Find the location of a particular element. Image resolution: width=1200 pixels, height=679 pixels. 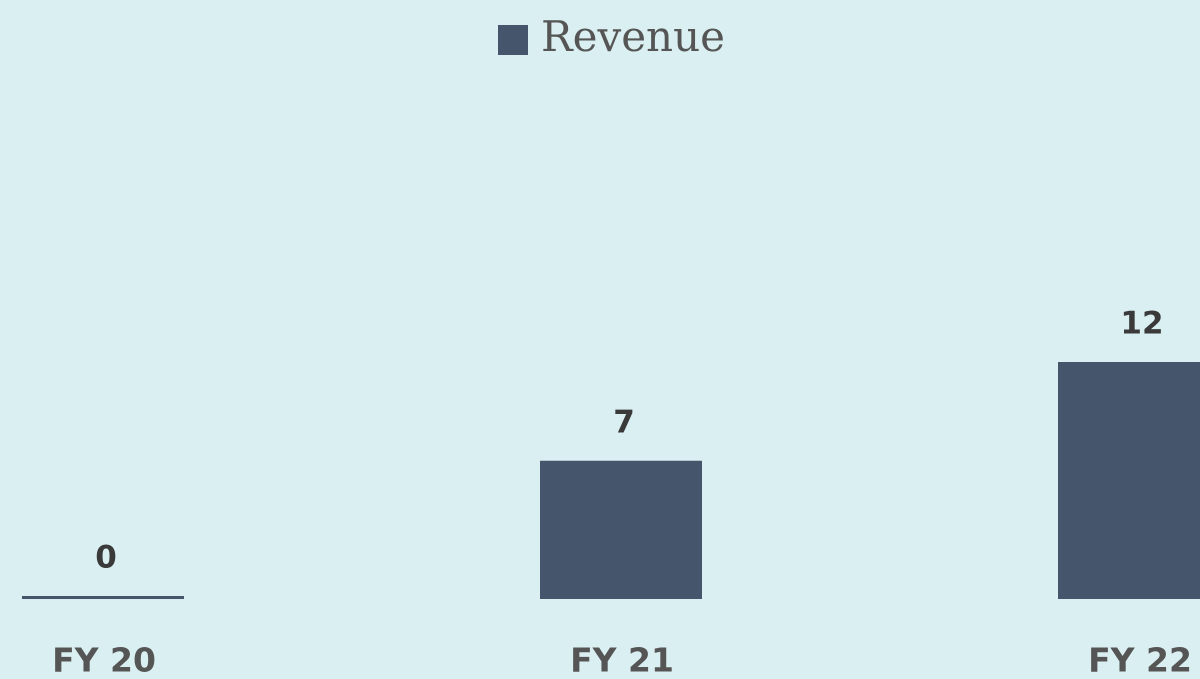

value-label: 0 is located at coordinates (106, 558).